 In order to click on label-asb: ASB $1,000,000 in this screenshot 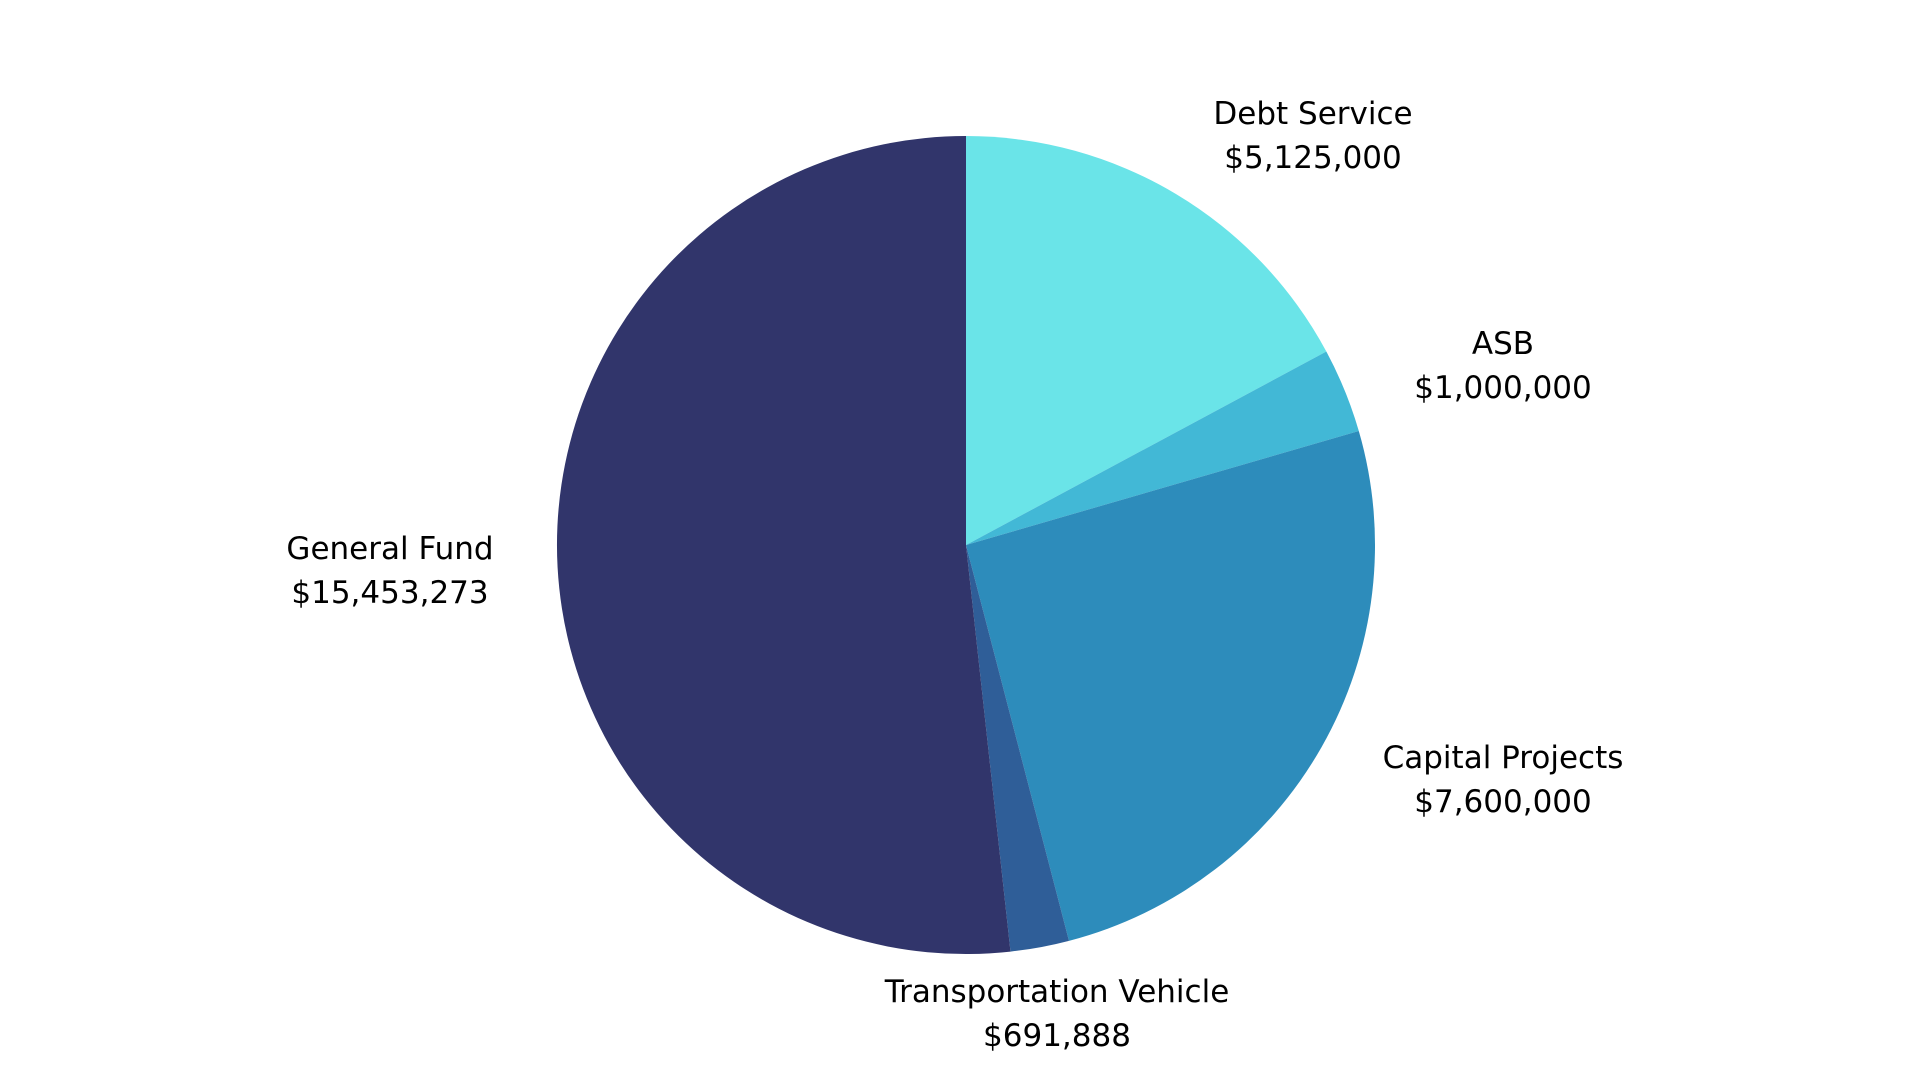, I will do `click(1503, 366)`.